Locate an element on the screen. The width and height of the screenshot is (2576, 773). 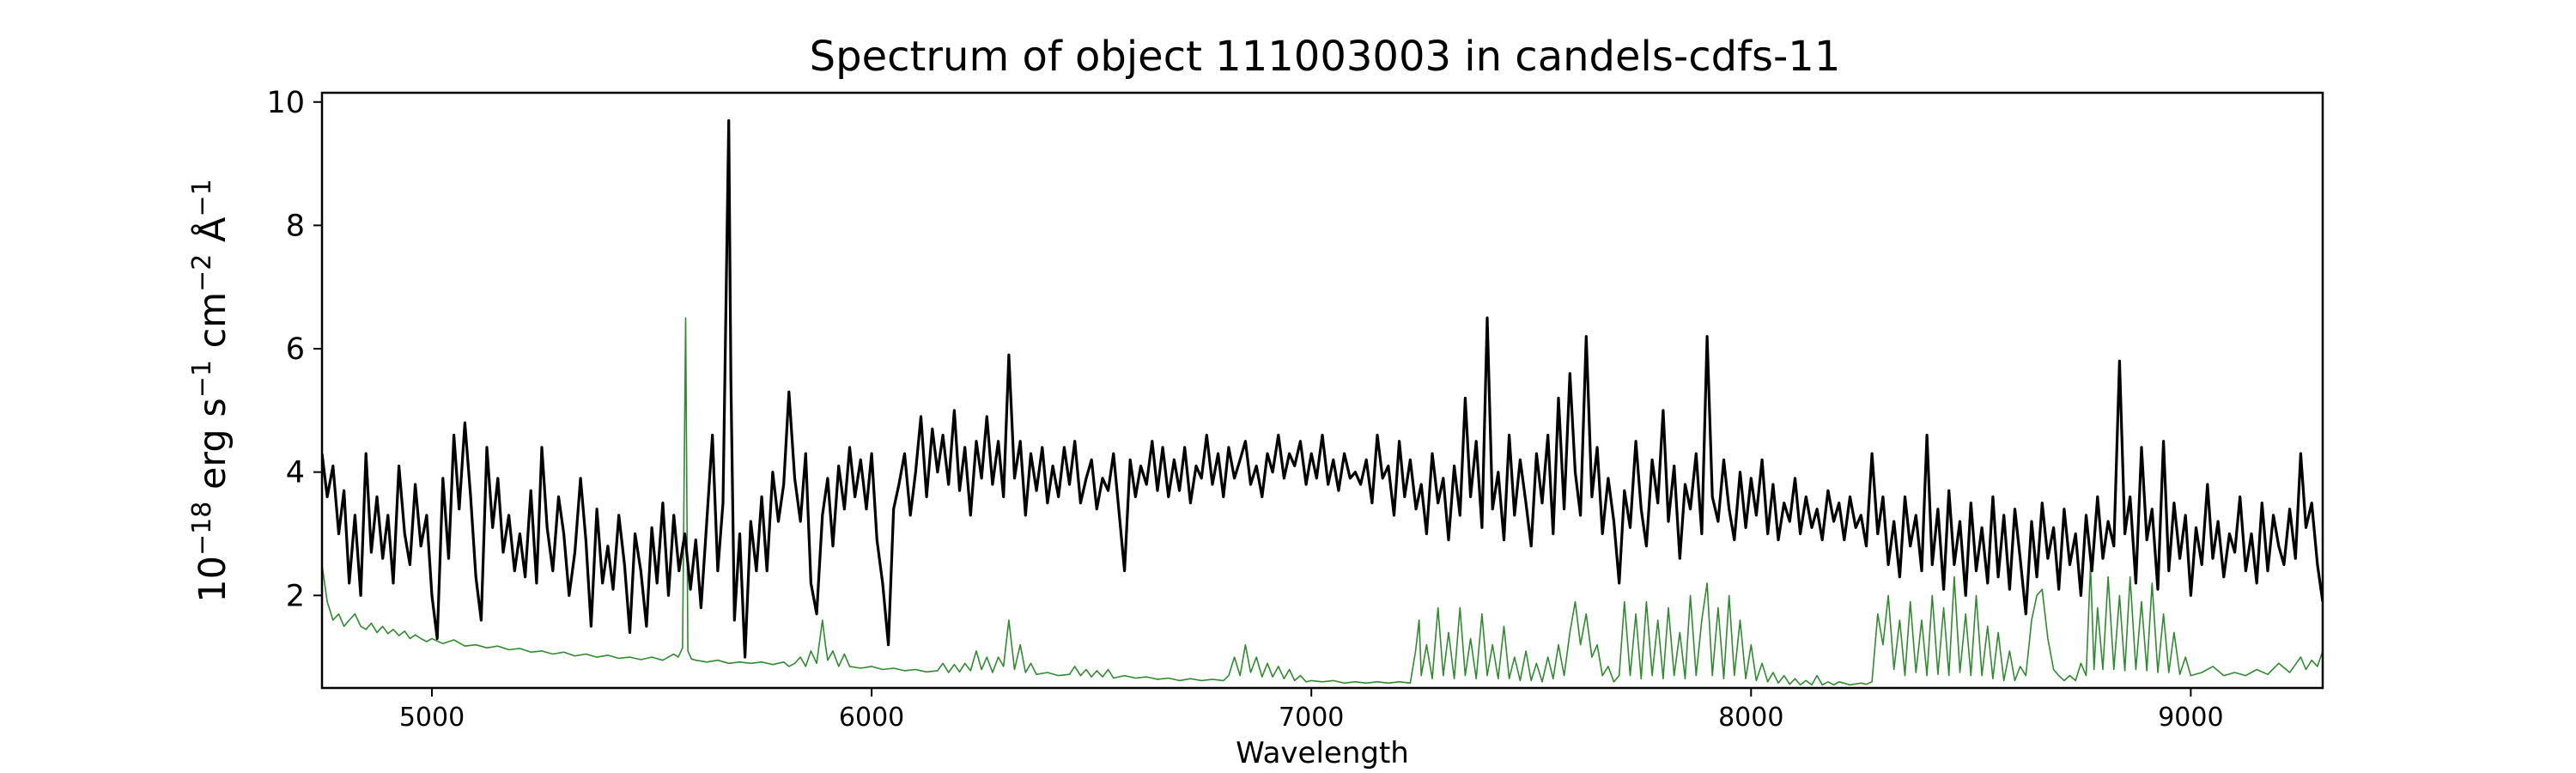
y-tick-label: 6 is located at coordinates (295, 349).